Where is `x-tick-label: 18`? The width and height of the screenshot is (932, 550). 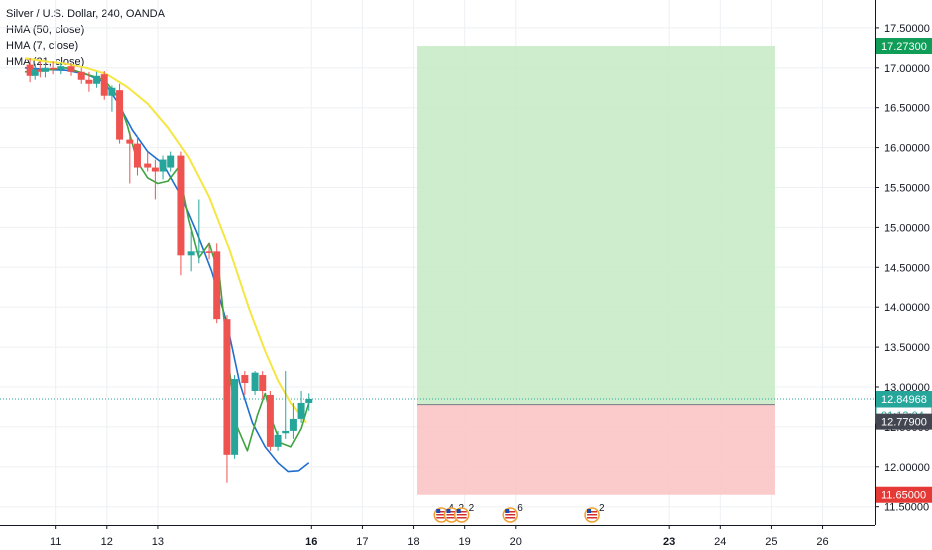 x-tick-label: 18 is located at coordinates (413, 542).